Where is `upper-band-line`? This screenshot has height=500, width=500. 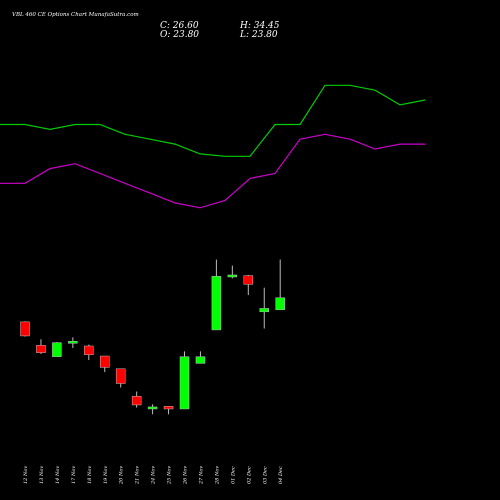
upper-band-line is located at coordinates (213, 120).